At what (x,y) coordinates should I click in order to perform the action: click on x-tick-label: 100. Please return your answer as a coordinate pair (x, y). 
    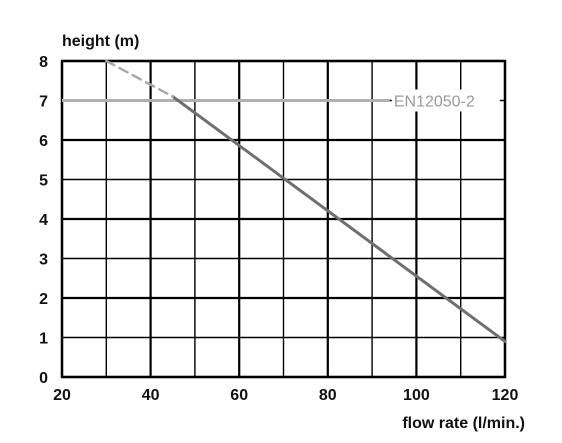
    Looking at the image, I should click on (416, 395).